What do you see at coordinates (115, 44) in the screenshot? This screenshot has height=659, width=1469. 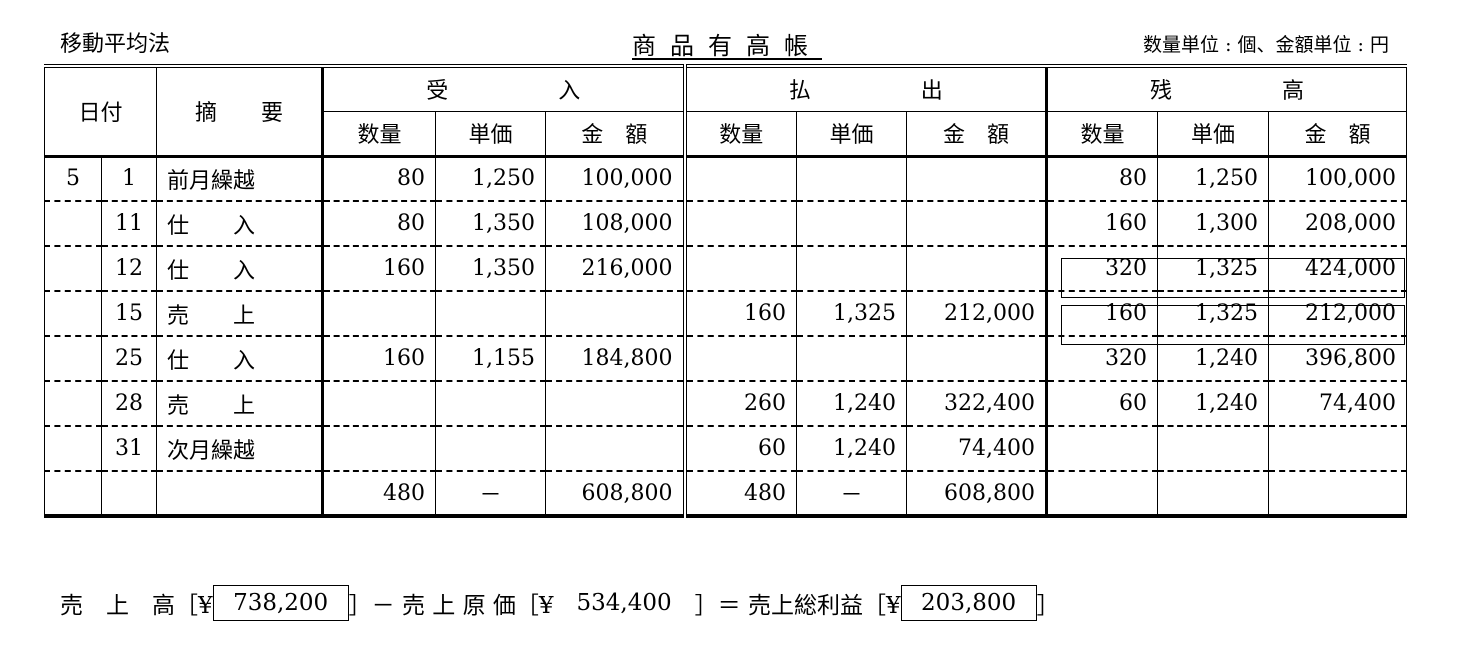 I see `valuation-method: 移動平均法` at bounding box center [115, 44].